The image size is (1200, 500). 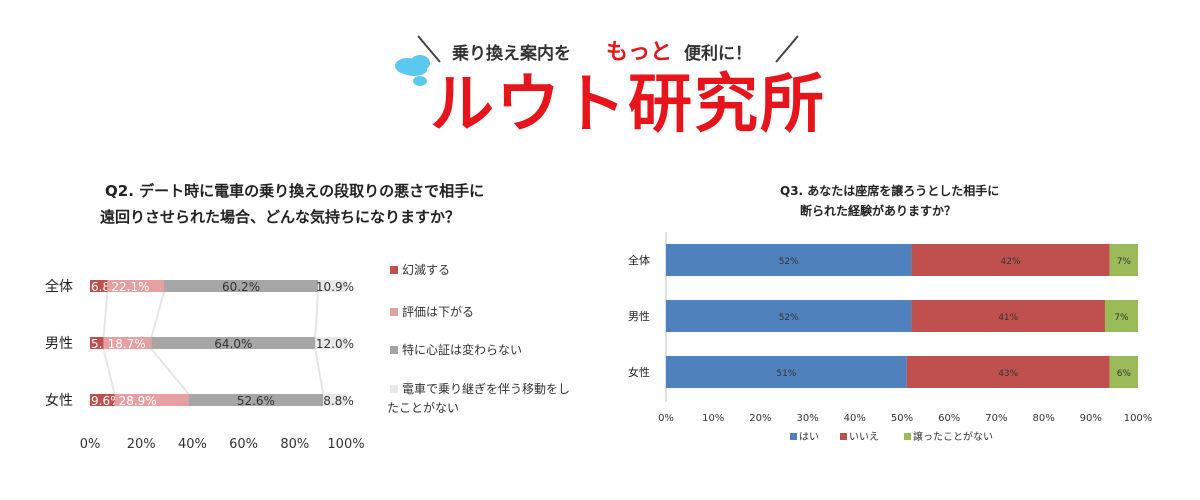 I want to click on legend-label: はい, so click(x=809, y=437).